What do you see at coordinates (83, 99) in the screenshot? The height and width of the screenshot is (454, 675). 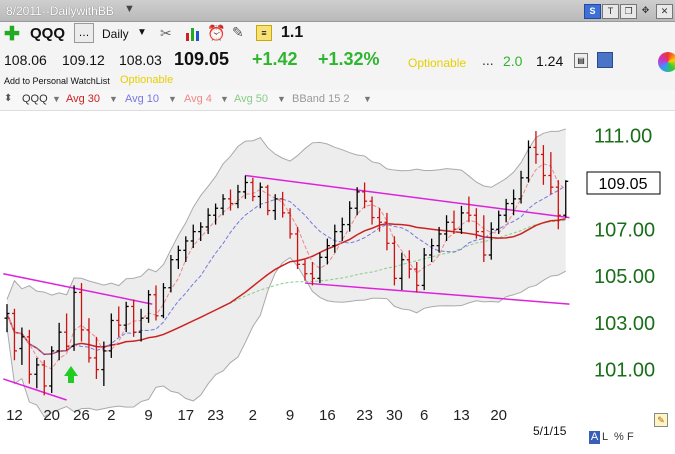 I see `legend-avg30: Avg 30` at bounding box center [83, 99].